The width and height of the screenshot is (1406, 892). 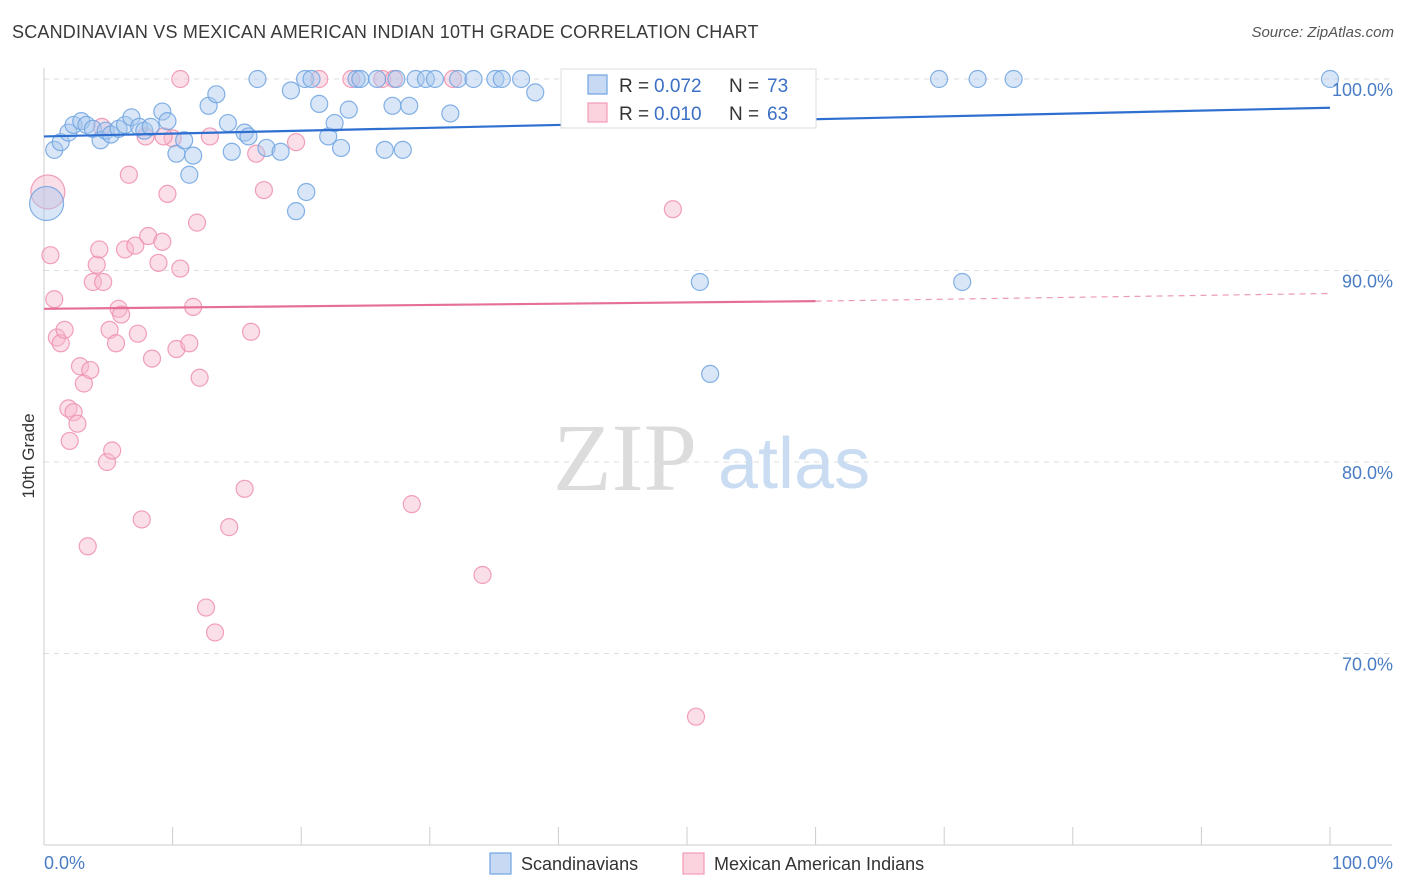 What do you see at coordinates (678, 86) in the screenshot?
I see `legend-r-value-1: 0.072` at bounding box center [678, 86].